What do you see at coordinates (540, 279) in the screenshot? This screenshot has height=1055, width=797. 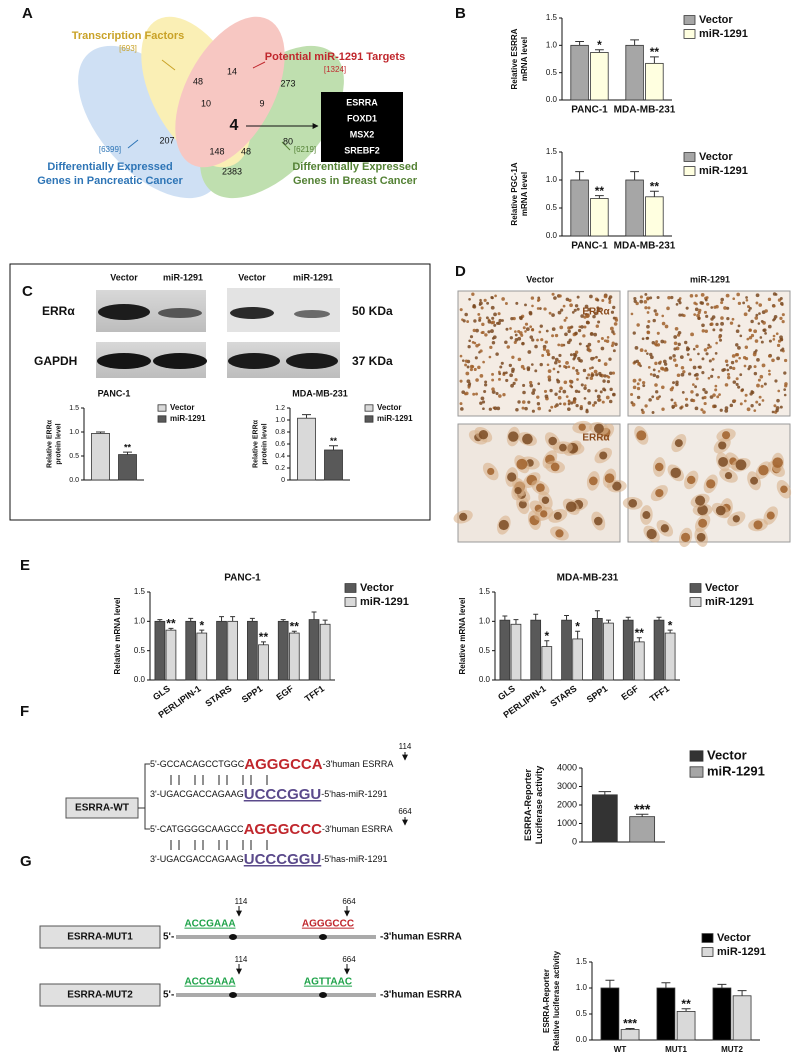 I see `ihc-column: Vector` at bounding box center [540, 279].